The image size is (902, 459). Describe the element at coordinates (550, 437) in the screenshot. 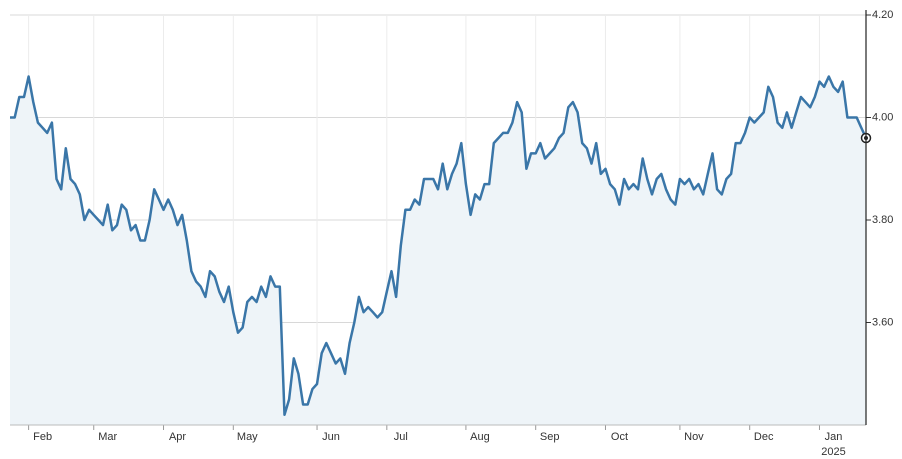

I see `x-tick-label: Sep` at that location.